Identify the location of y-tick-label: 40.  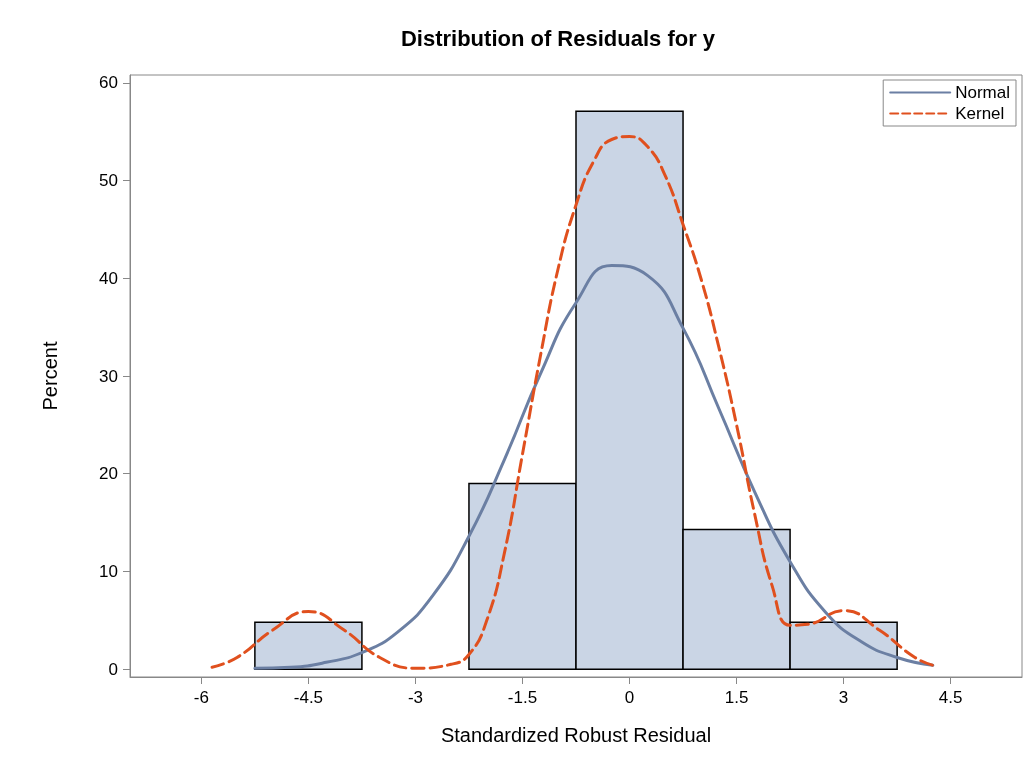
(108, 278).